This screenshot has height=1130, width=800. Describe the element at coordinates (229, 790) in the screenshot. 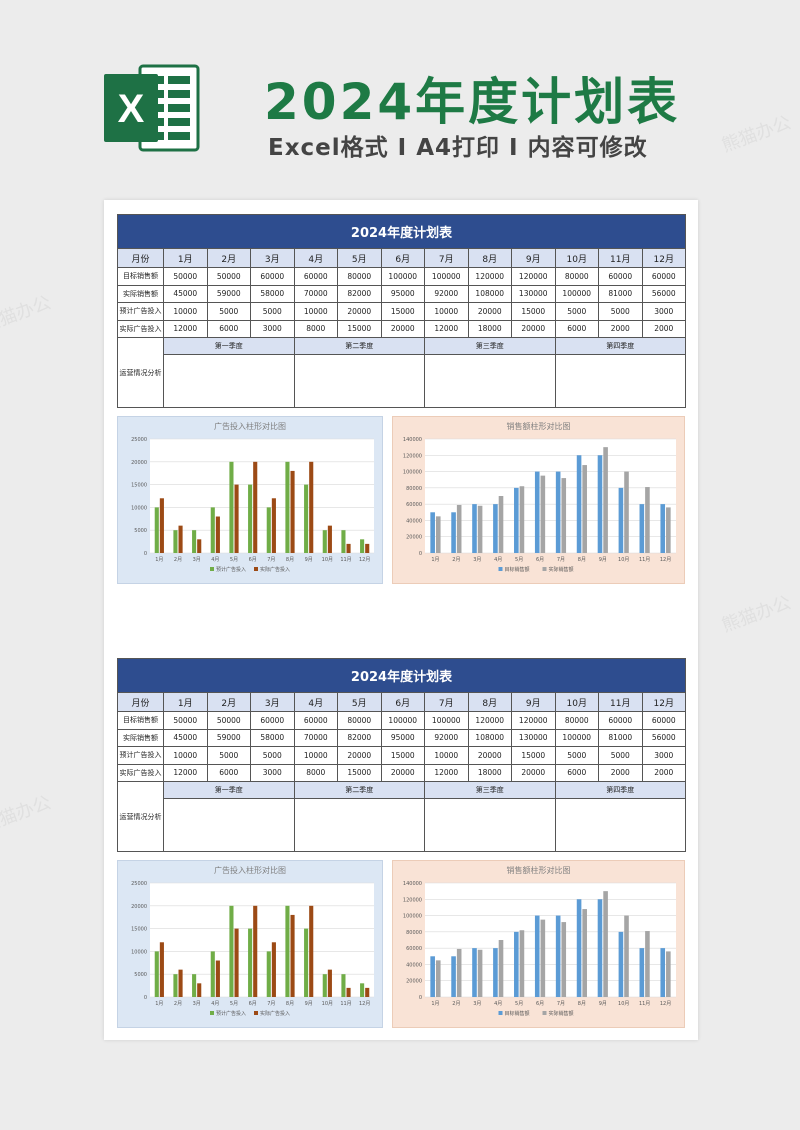

I see `quarter-header: 第一季度` at that location.